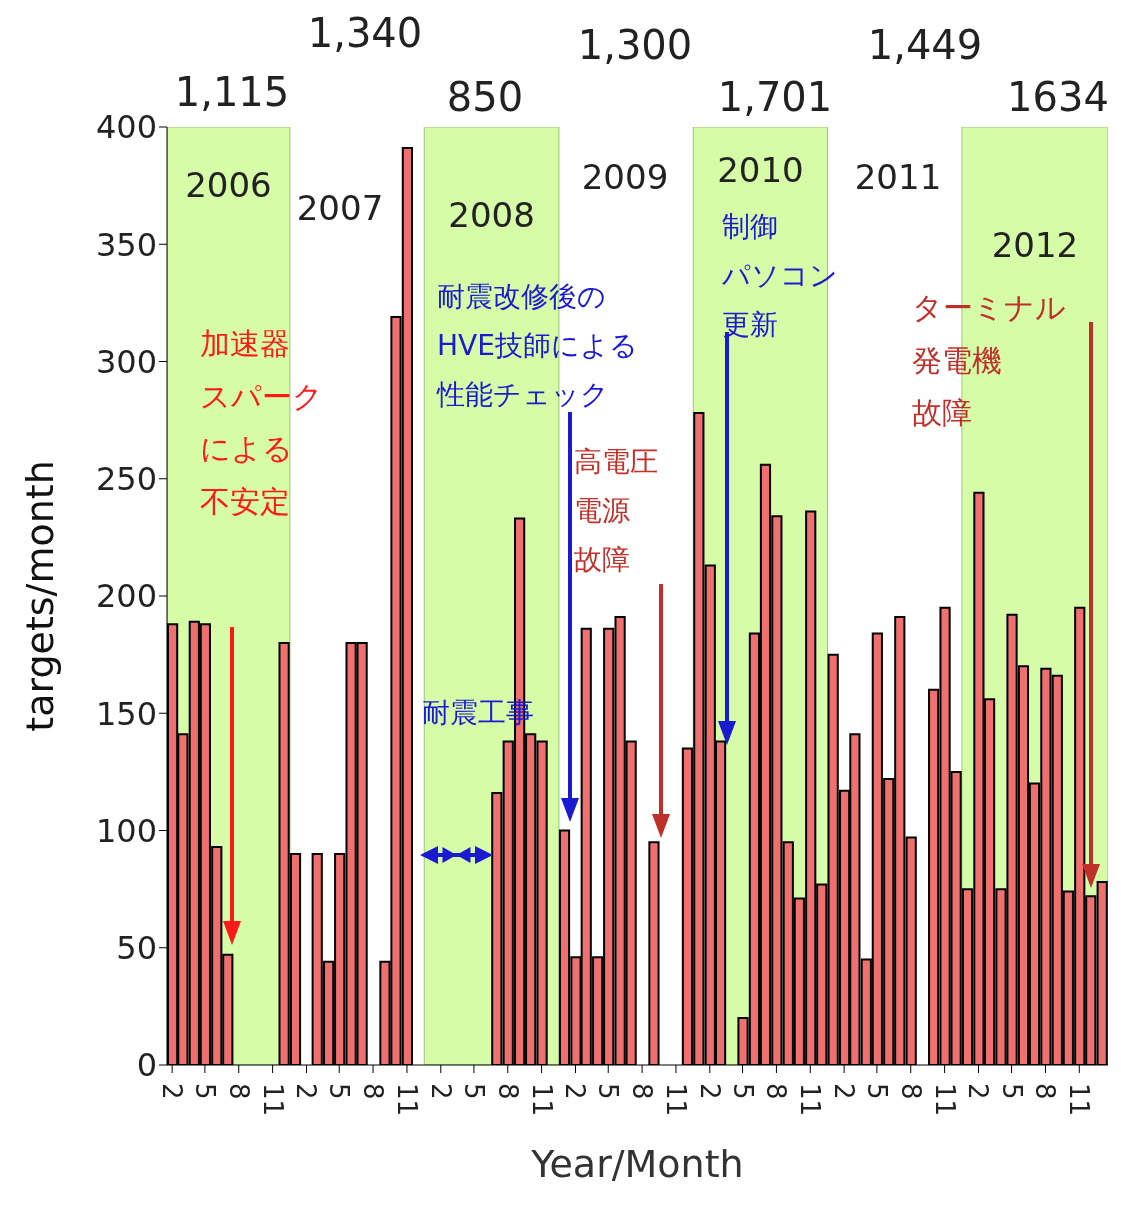 The height and width of the screenshot is (1205, 1121). Describe the element at coordinates (126, 596) in the screenshot. I see `y-tick-label: 200` at that location.